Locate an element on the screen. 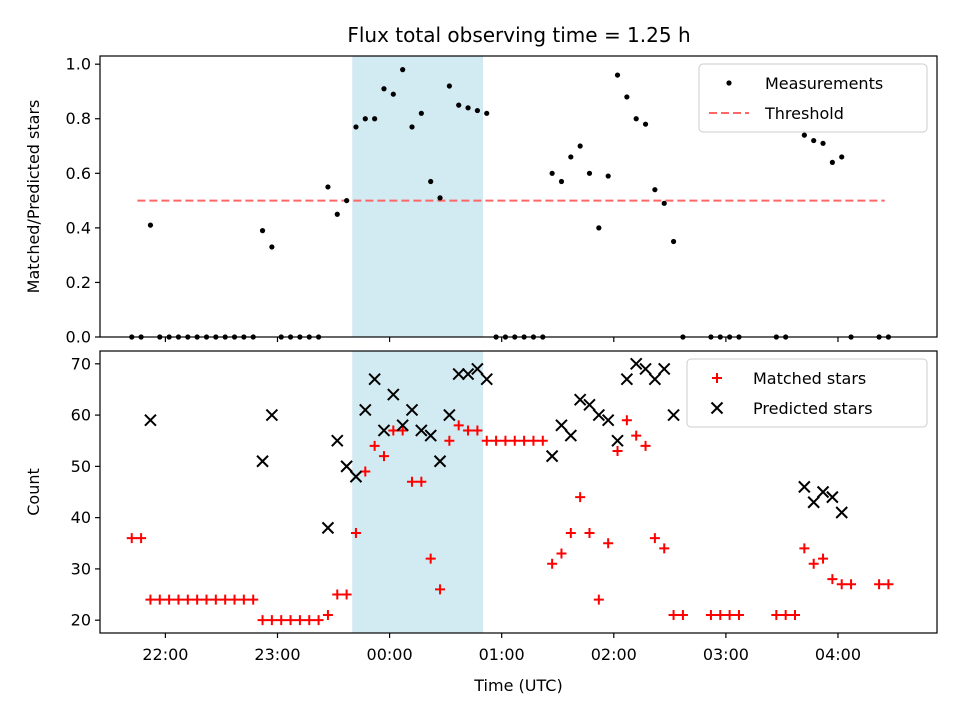 Image resolution: width=960 pixels, height=720 pixels. x-axis-title: Time (UTC) is located at coordinates (517, 685).